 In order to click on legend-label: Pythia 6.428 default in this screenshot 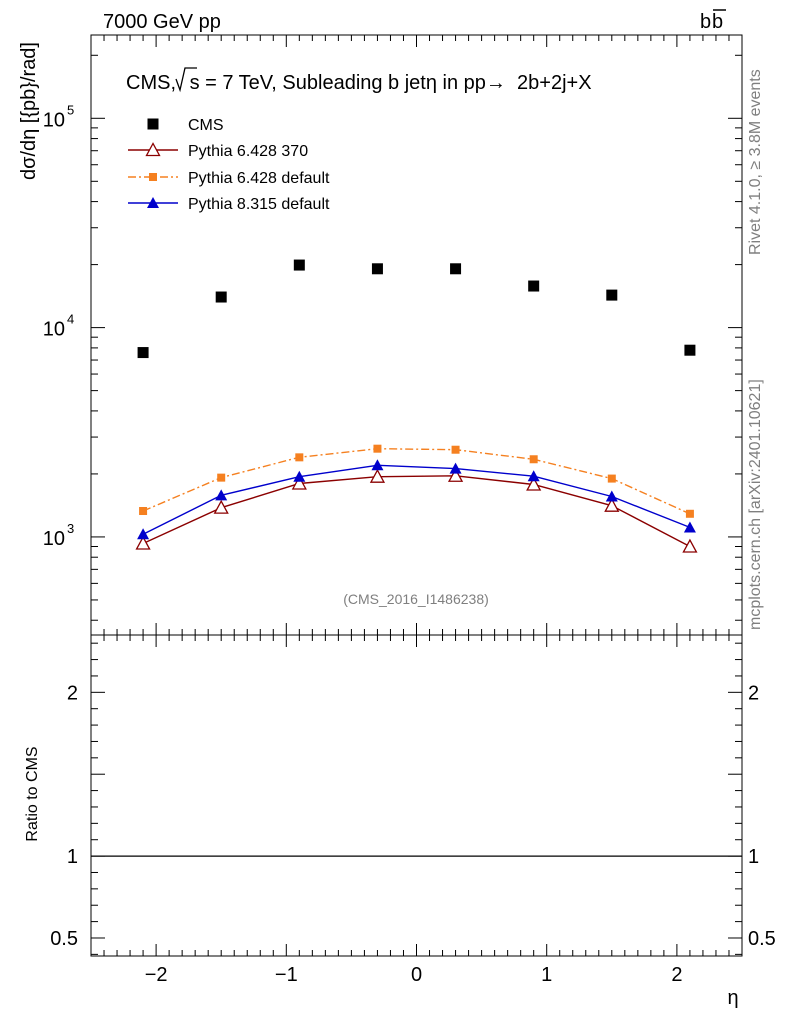, I will do `click(259, 178)`.